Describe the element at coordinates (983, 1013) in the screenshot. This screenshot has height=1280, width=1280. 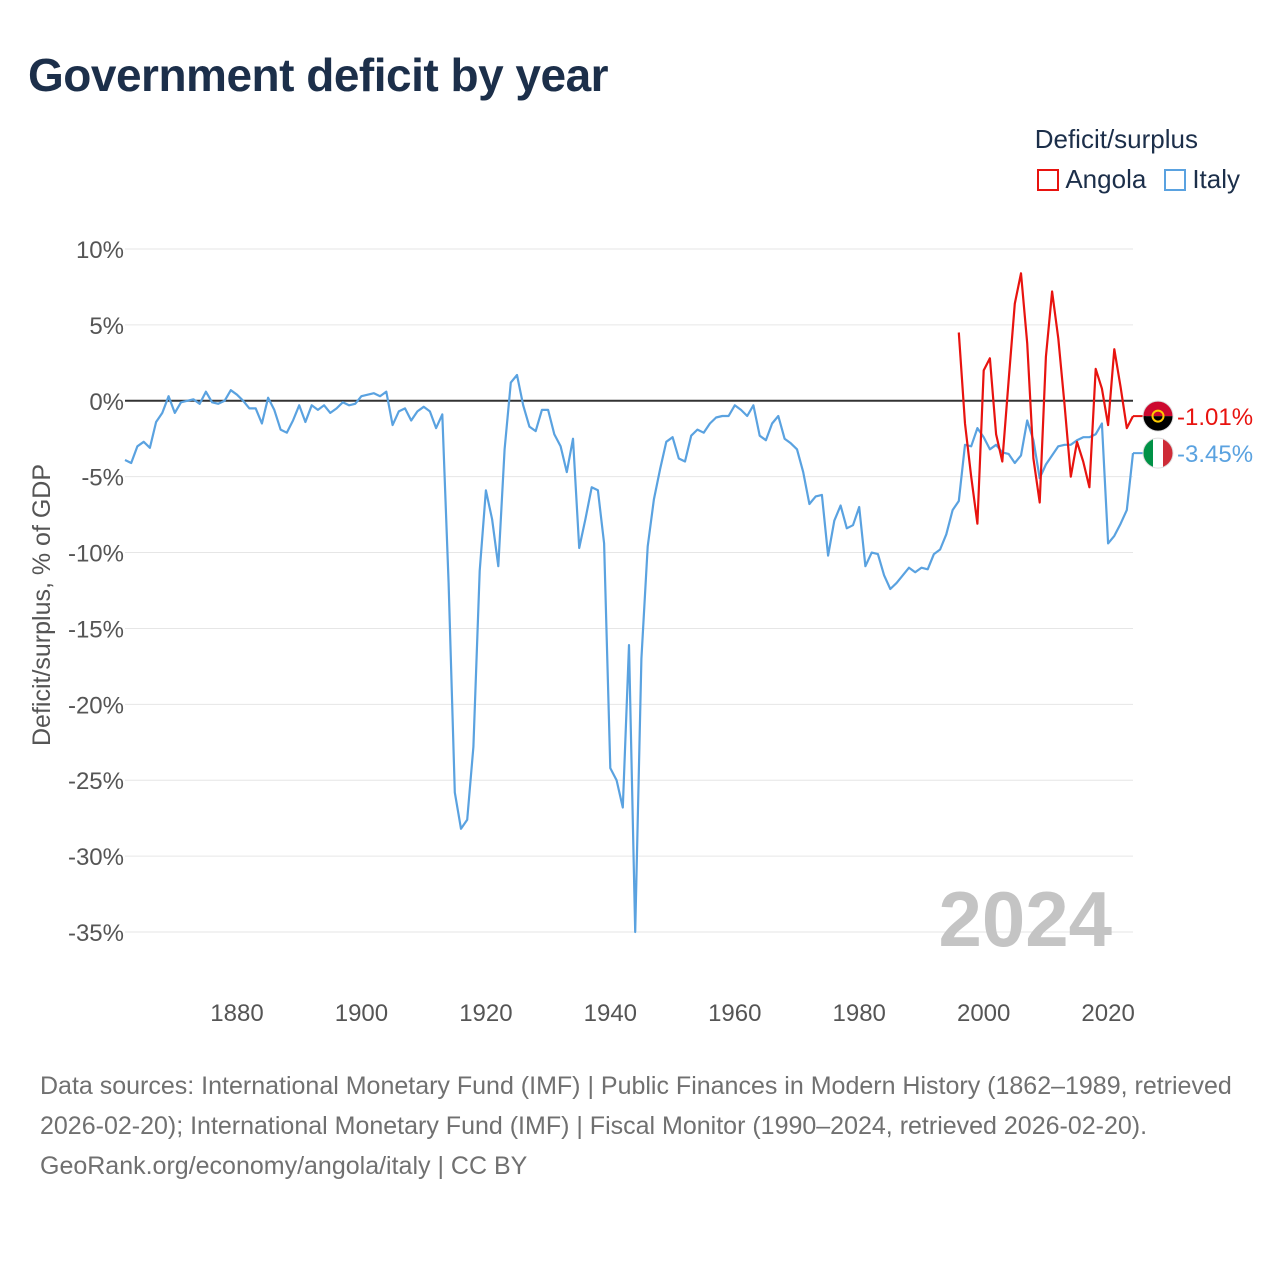
I see `x-tick-label: 2000` at that location.